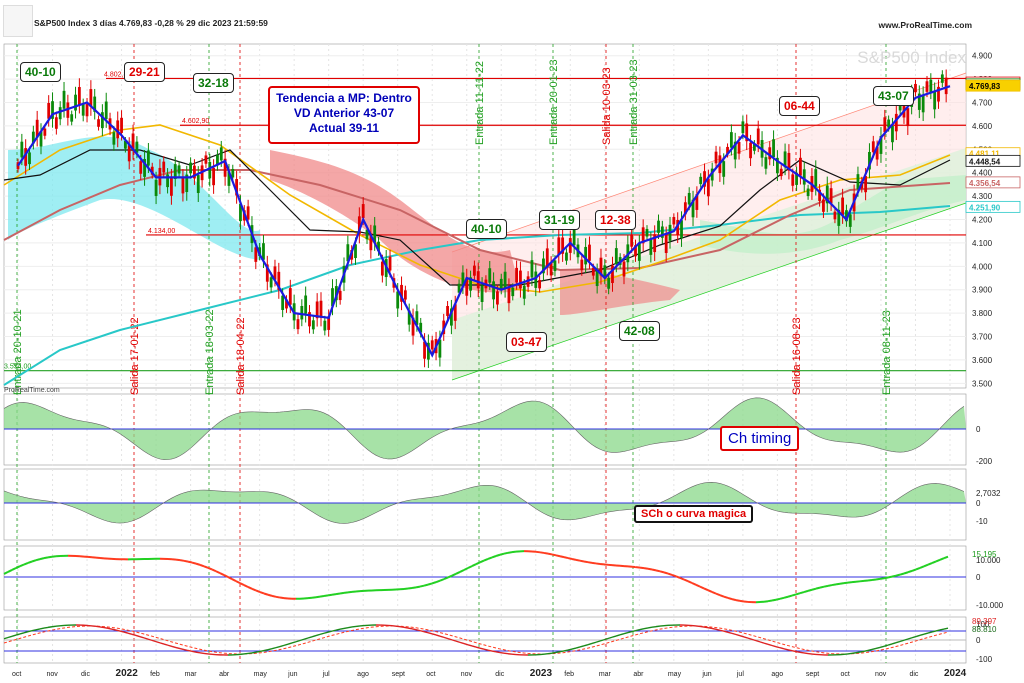 This screenshot has width=1024, height=683. Describe the element at coordinates (760, 438) in the screenshot. I see `ch-timing-label: Ch timing` at that location.